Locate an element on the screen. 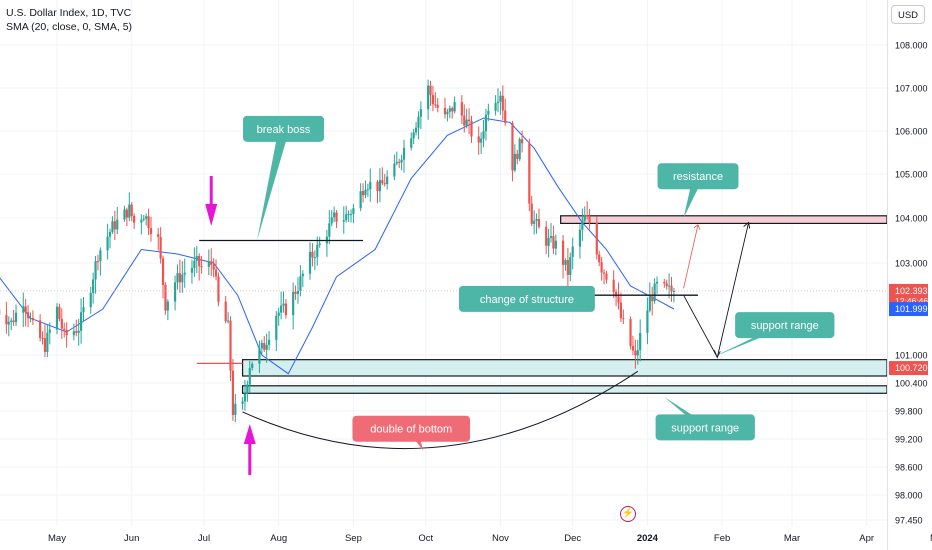 Image resolution: width=932 pixels, height=550 pixels. zone-support-upper is located at coordinates (564, 368).